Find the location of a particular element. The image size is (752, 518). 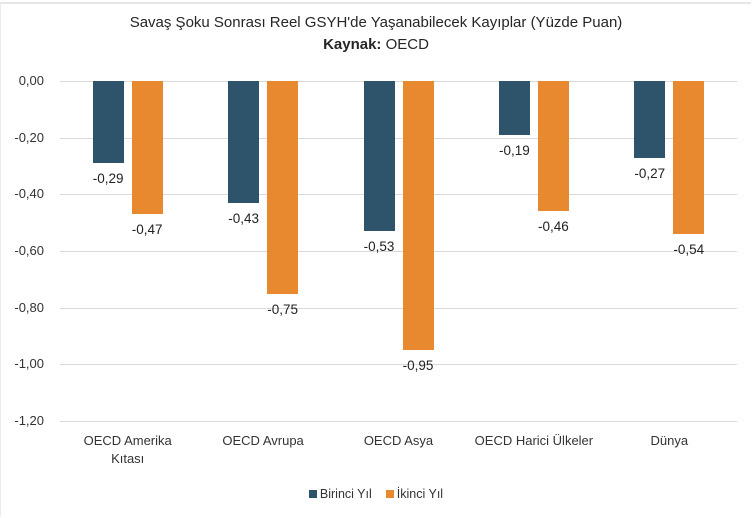

y-tick-label: -0,80 is located at coordinates (29, 307).